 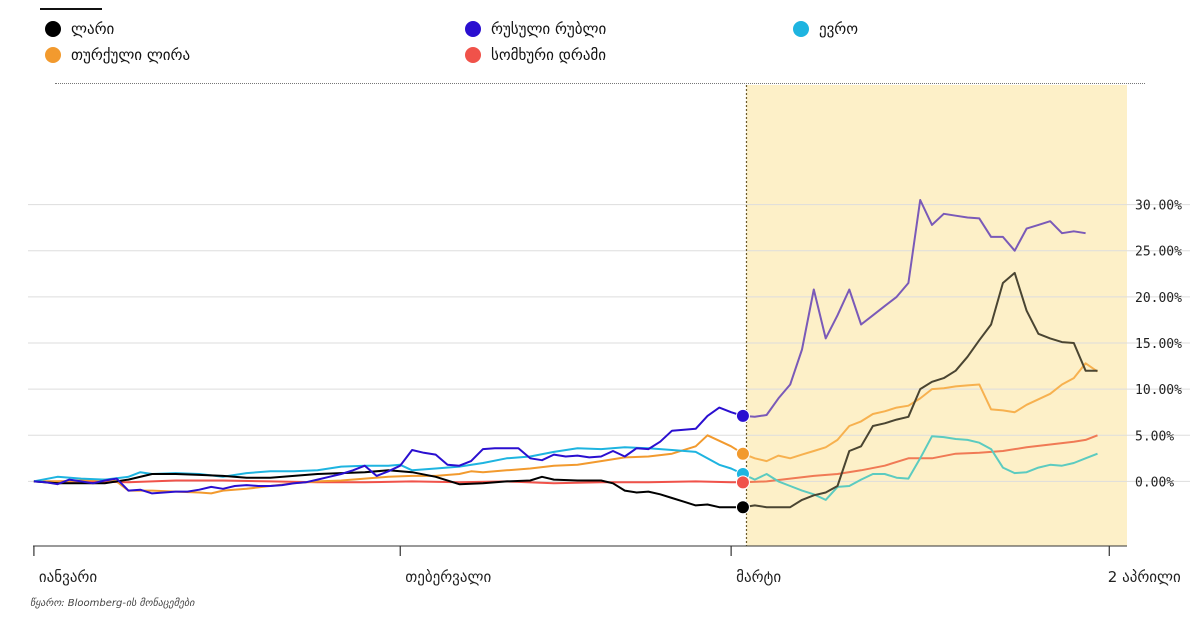 What do you see at coordinates (1158, 206) in the screenshot?
I see `y-tick-label: 30.00%` at bounding box center [1158, 206].